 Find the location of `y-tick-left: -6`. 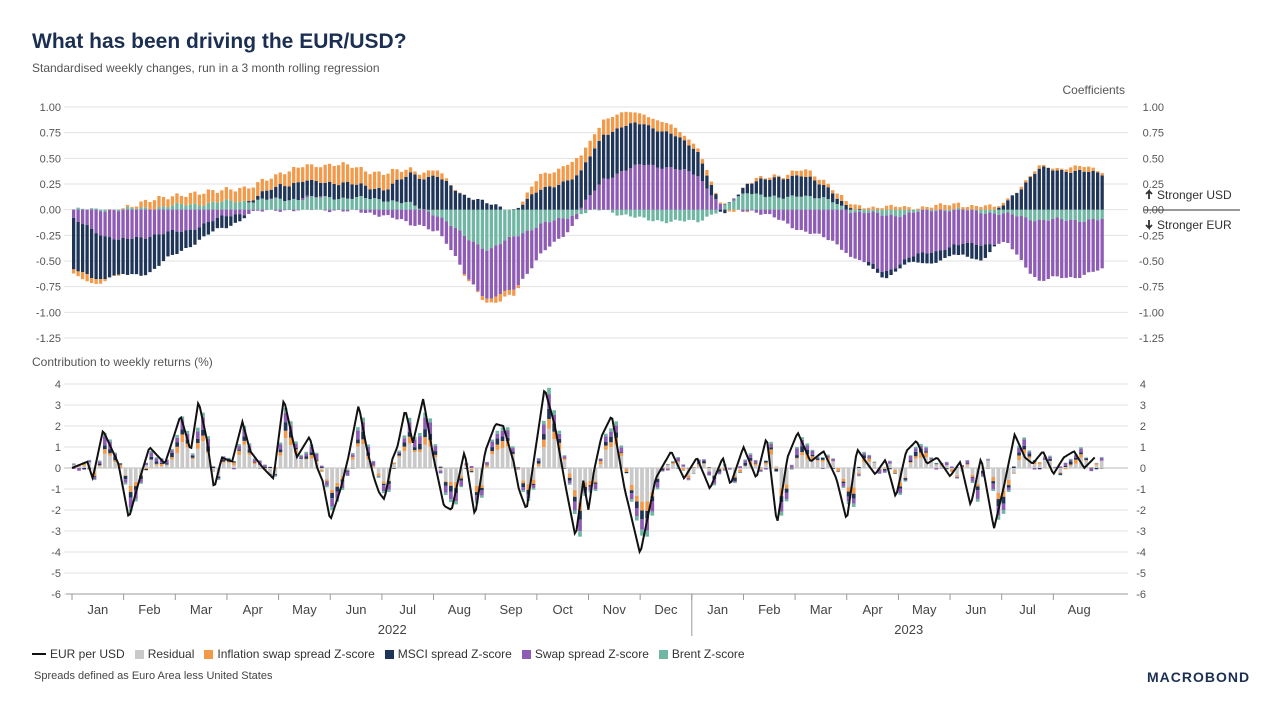

y-tick-left: -6 is located at coordinates (56, 595).